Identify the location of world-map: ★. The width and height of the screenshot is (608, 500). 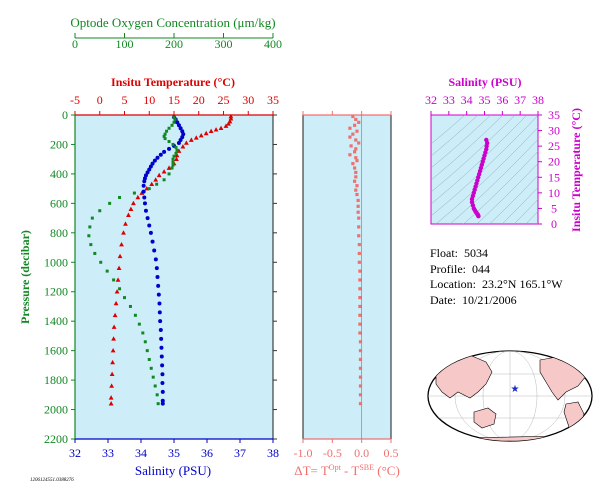
(510, 396).